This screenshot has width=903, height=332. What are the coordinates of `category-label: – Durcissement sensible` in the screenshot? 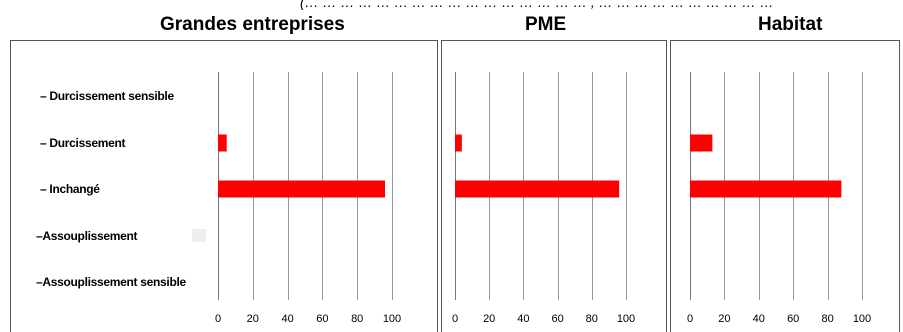 It's located at (107, 96).